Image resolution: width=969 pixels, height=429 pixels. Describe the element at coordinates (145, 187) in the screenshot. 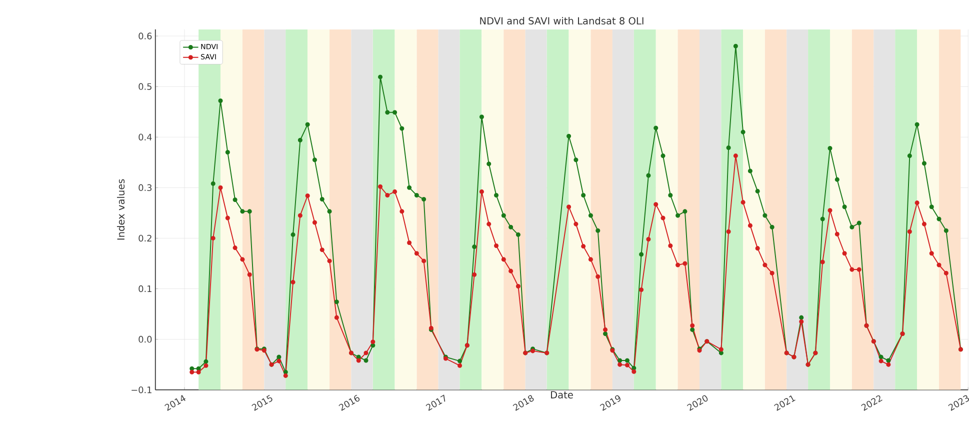

I see `y-tick-label: 0.3` at that location.